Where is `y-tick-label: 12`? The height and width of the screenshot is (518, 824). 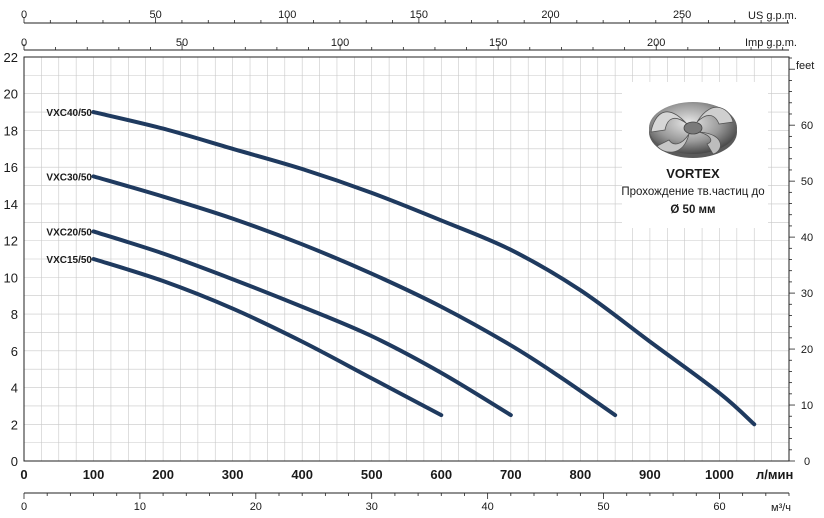
y-tick-label: 12 is located at coordinates (11, 241).